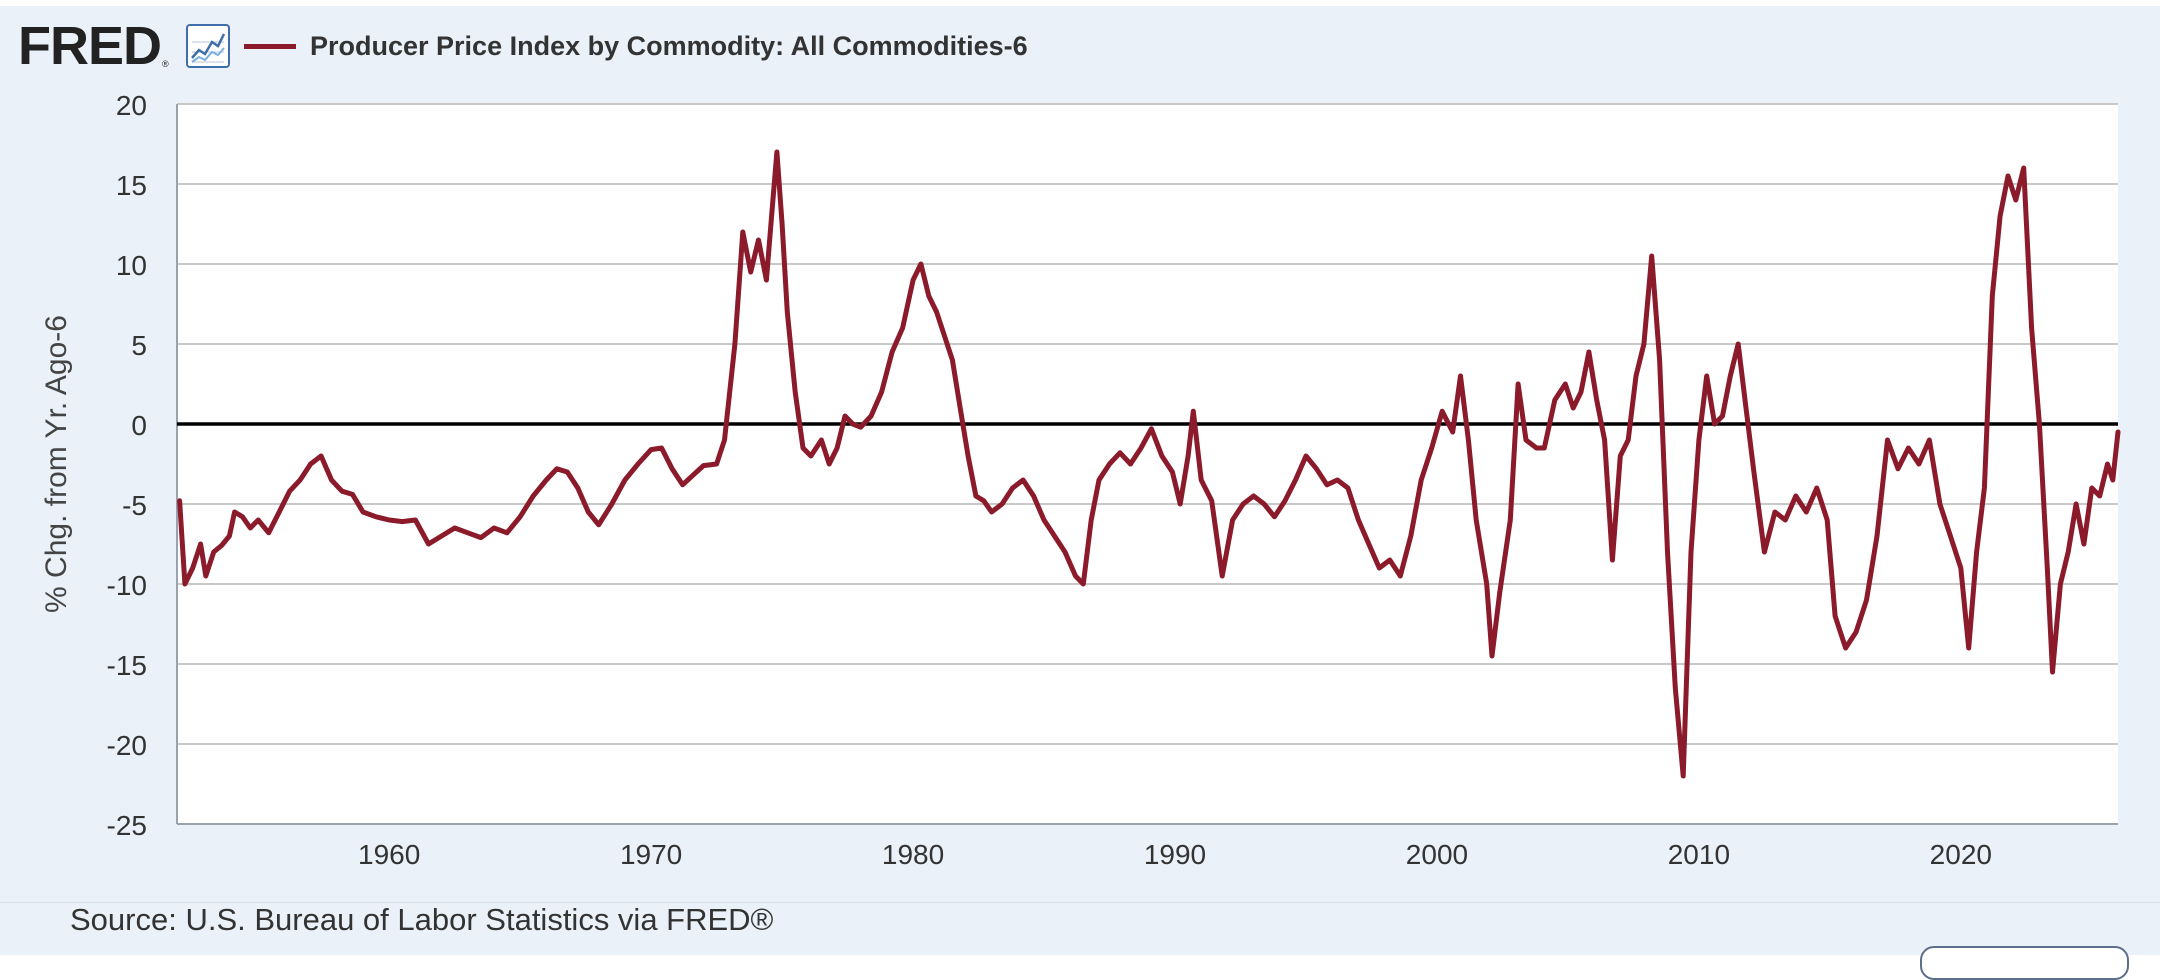 The image size is (2160, 980). I want to click on graph-icon, so click(208, 46).